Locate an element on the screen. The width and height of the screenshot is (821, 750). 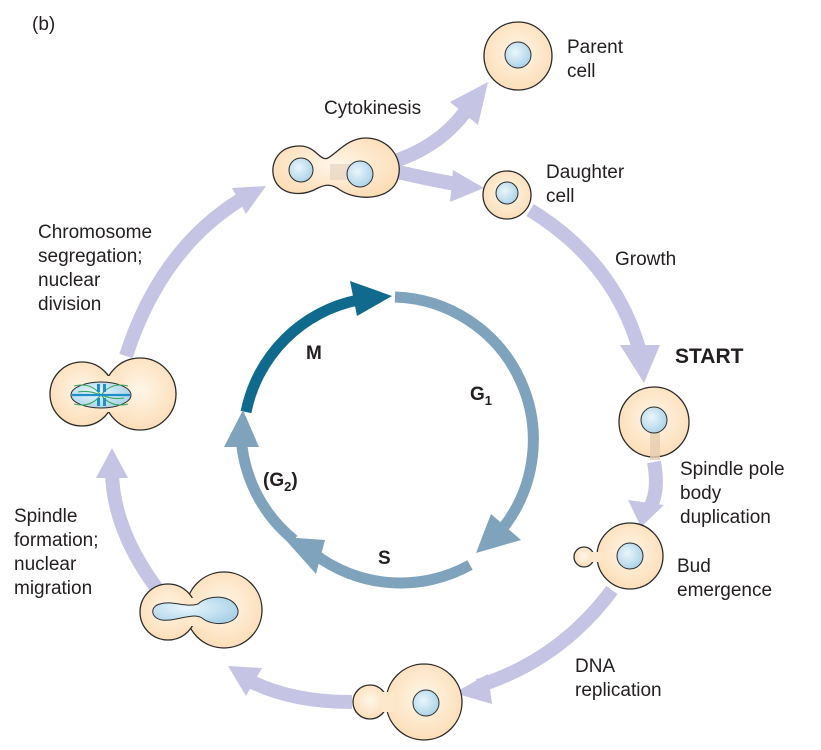
arrow-growth is located at coordinates (586, 279).